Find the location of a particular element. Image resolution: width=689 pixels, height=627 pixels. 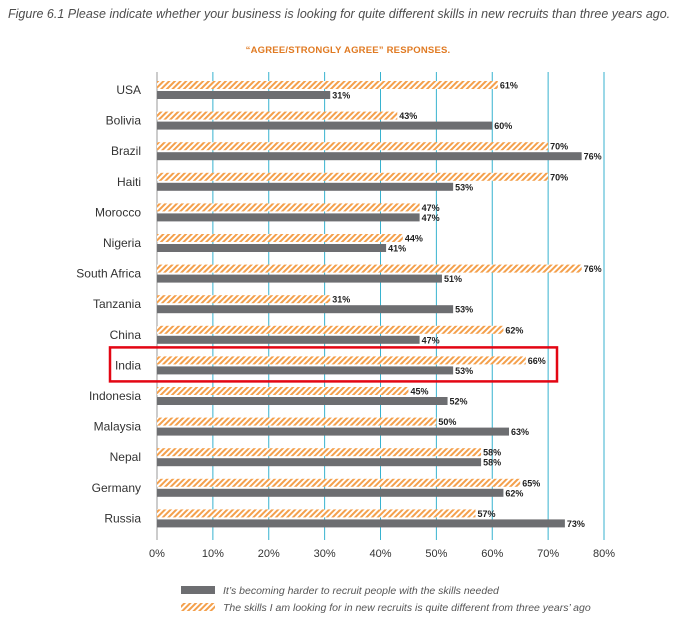

value-label-hatched: 62% is located at coordinates (514, 330).